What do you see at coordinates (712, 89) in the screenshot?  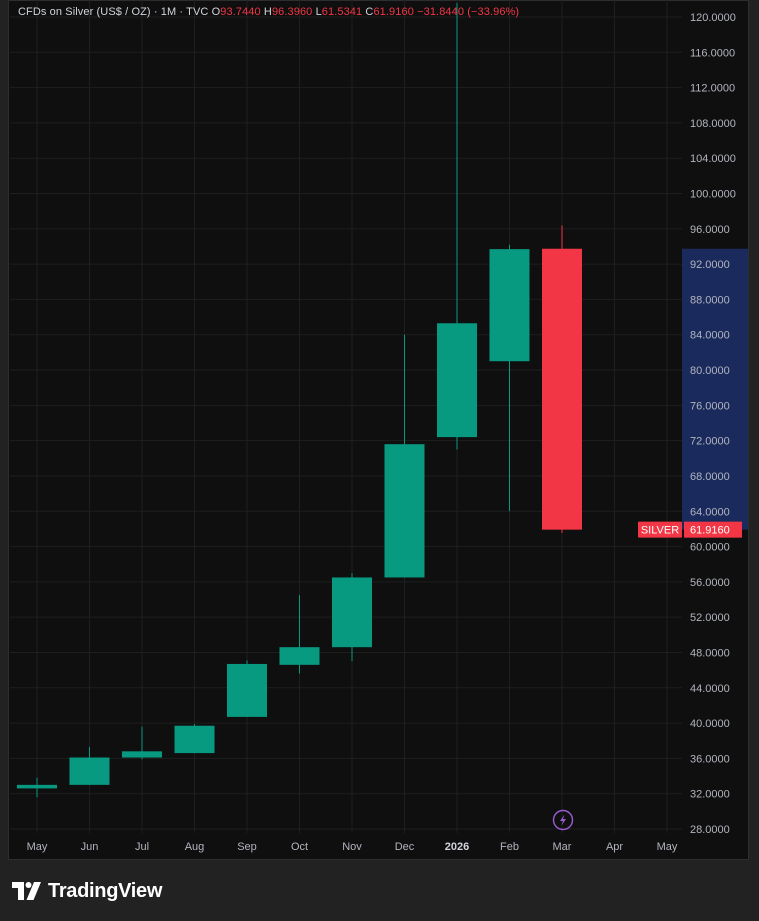 I see `y-tick-label: 112.0000` at bounding box center [712, 89].